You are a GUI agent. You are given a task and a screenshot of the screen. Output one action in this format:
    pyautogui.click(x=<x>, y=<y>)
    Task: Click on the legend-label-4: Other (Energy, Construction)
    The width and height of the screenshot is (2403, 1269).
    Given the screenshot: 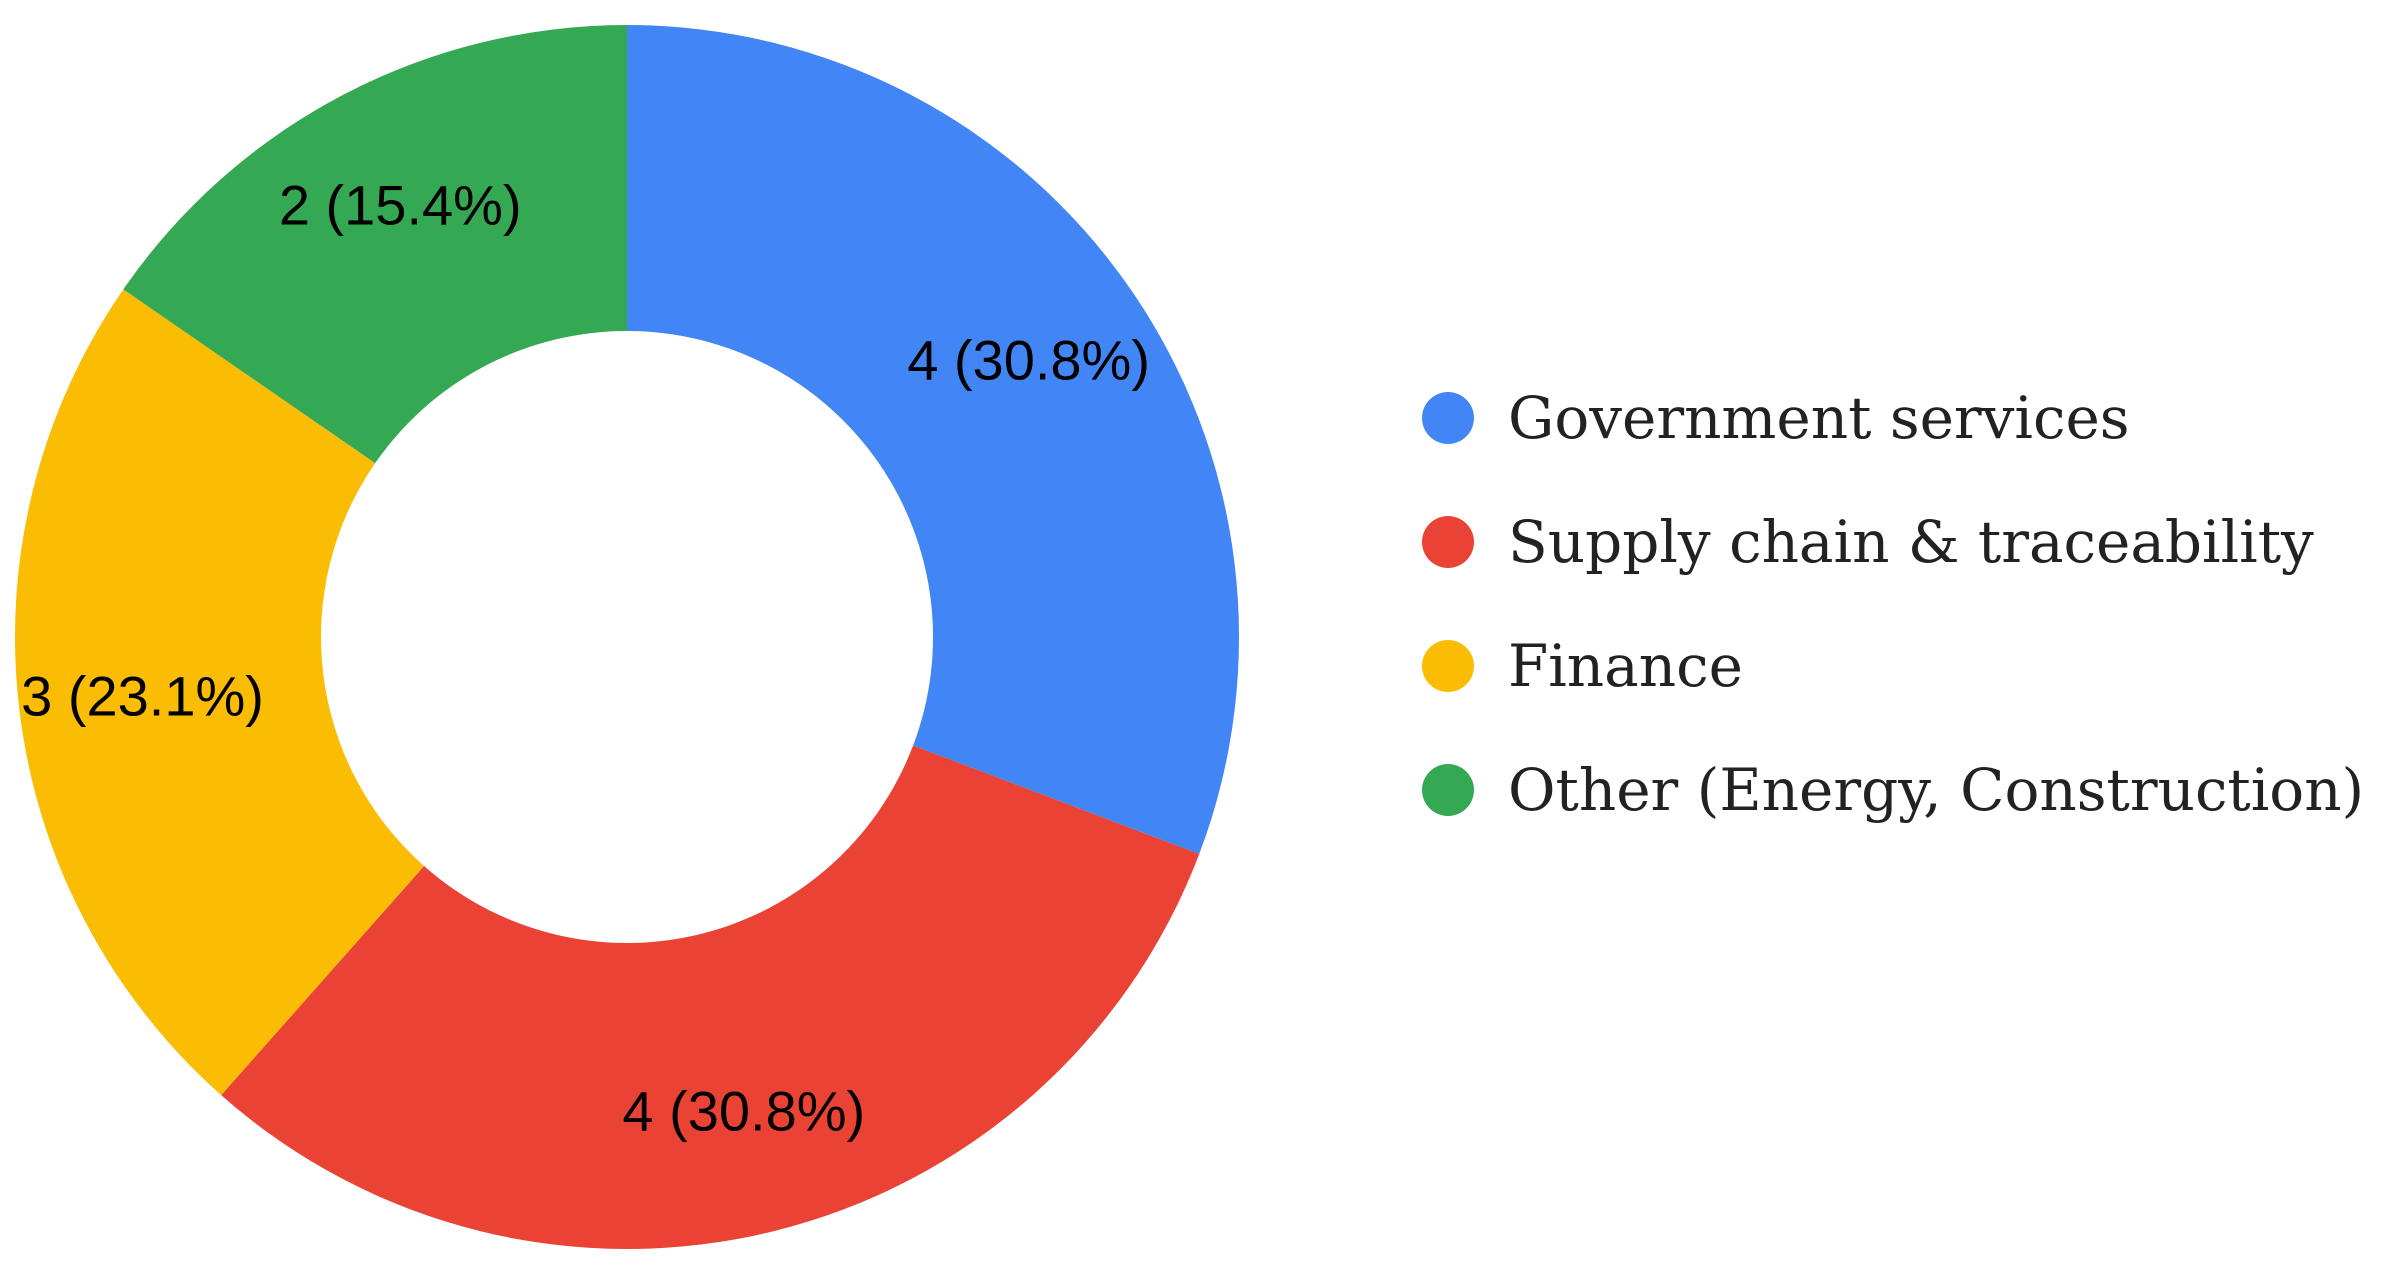 What is the action you would take?
    pyautogui.click(x=1936, y=790)
    